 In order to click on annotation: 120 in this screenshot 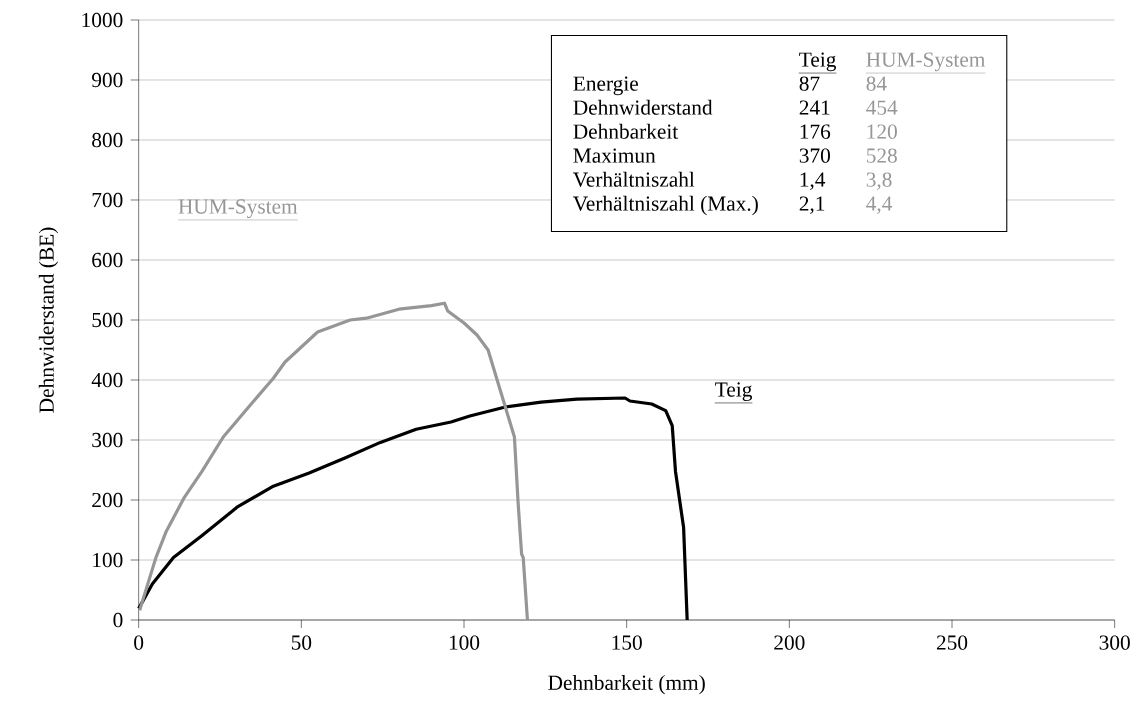, I will do `click(882, 131)`.